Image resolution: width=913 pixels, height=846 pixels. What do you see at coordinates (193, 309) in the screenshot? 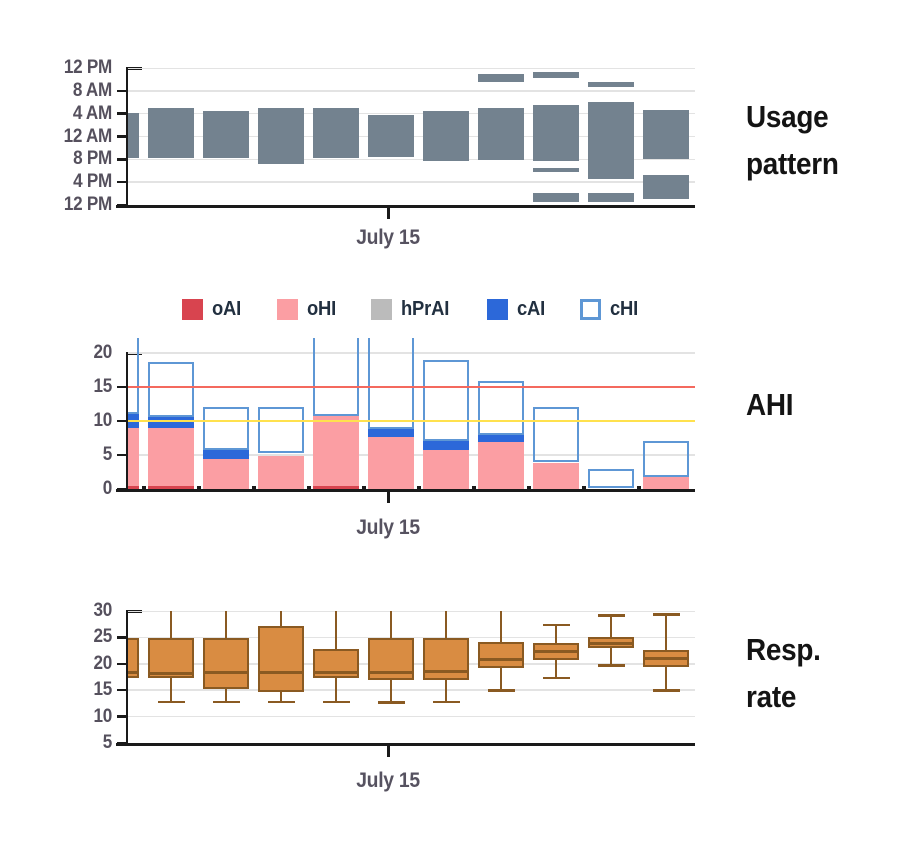
I see `legend-swatch-oAI` at bounding box center [193, 309].